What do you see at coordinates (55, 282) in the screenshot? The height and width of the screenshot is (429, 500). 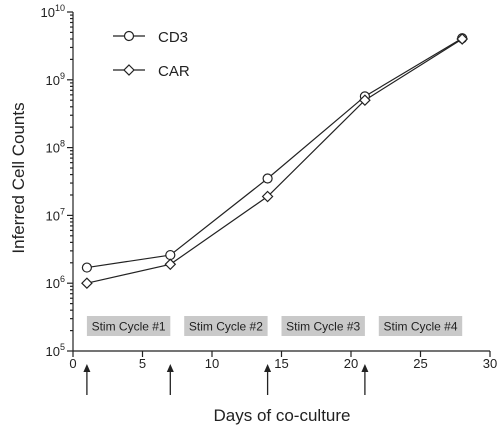 I see `y-tick-label: 10⁶` at bounding box center [55, 282].